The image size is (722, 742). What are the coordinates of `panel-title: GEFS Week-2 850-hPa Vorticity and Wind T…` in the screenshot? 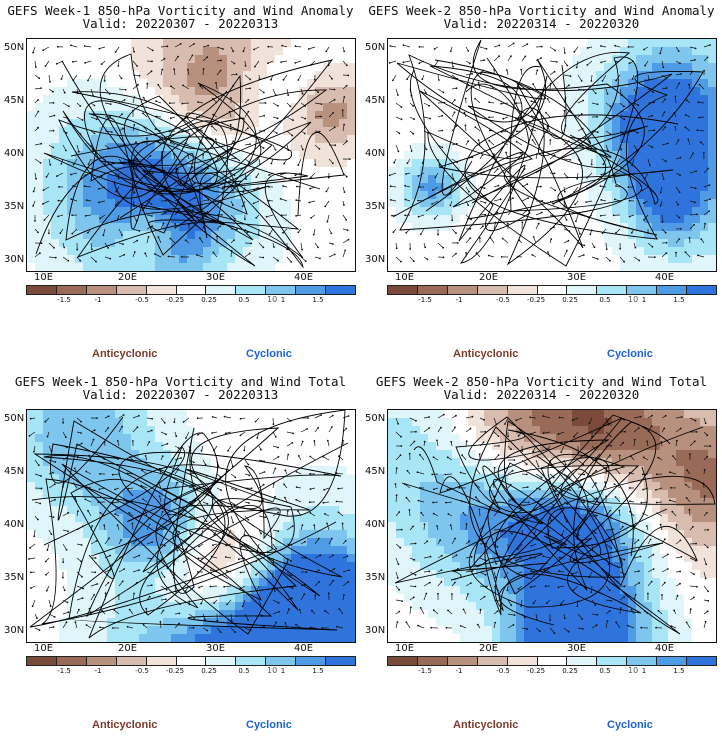 It's located at (541, 381).